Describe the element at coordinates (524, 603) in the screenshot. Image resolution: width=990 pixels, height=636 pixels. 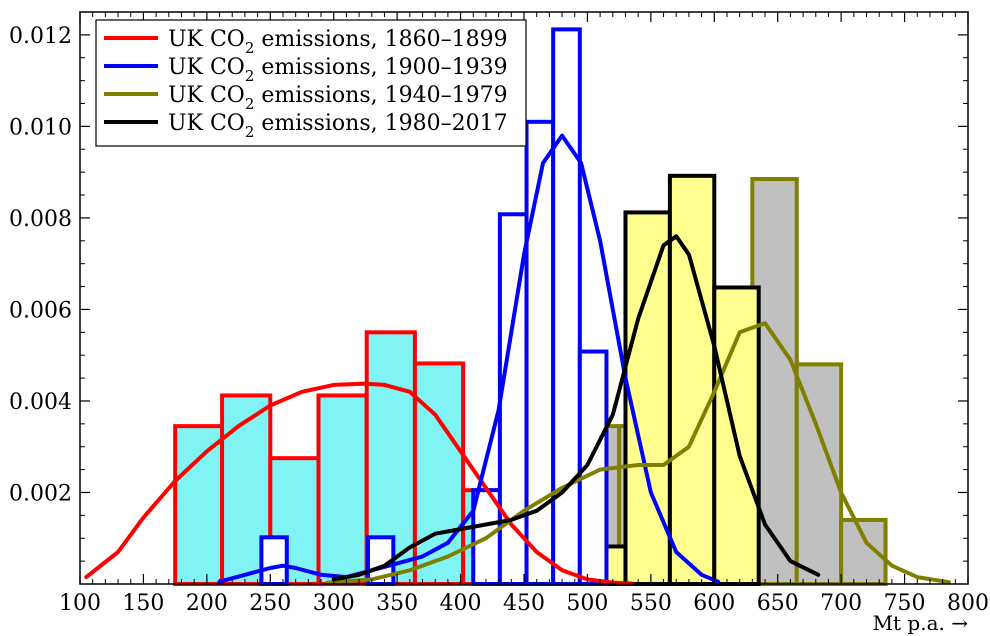
I see `x-tick-label: 450` at that location.